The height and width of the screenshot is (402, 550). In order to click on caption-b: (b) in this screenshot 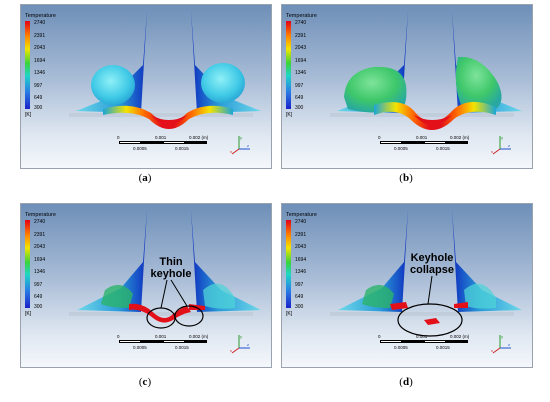, I will do `click(406, 178)`.